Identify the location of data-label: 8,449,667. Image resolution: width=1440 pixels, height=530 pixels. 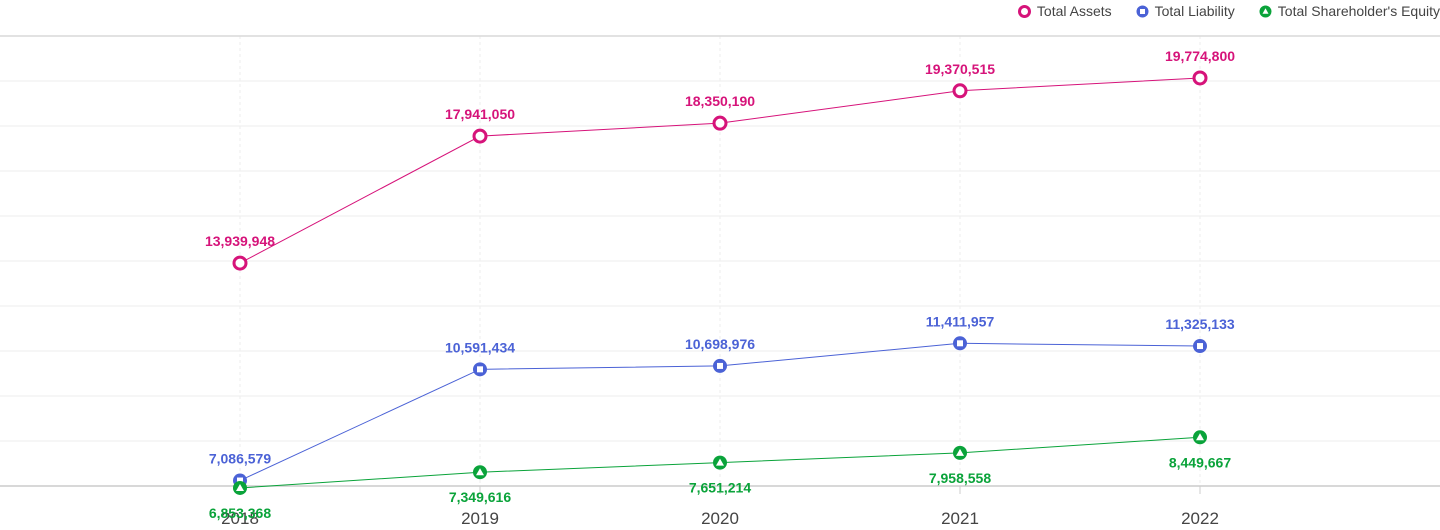
(1200, 462).